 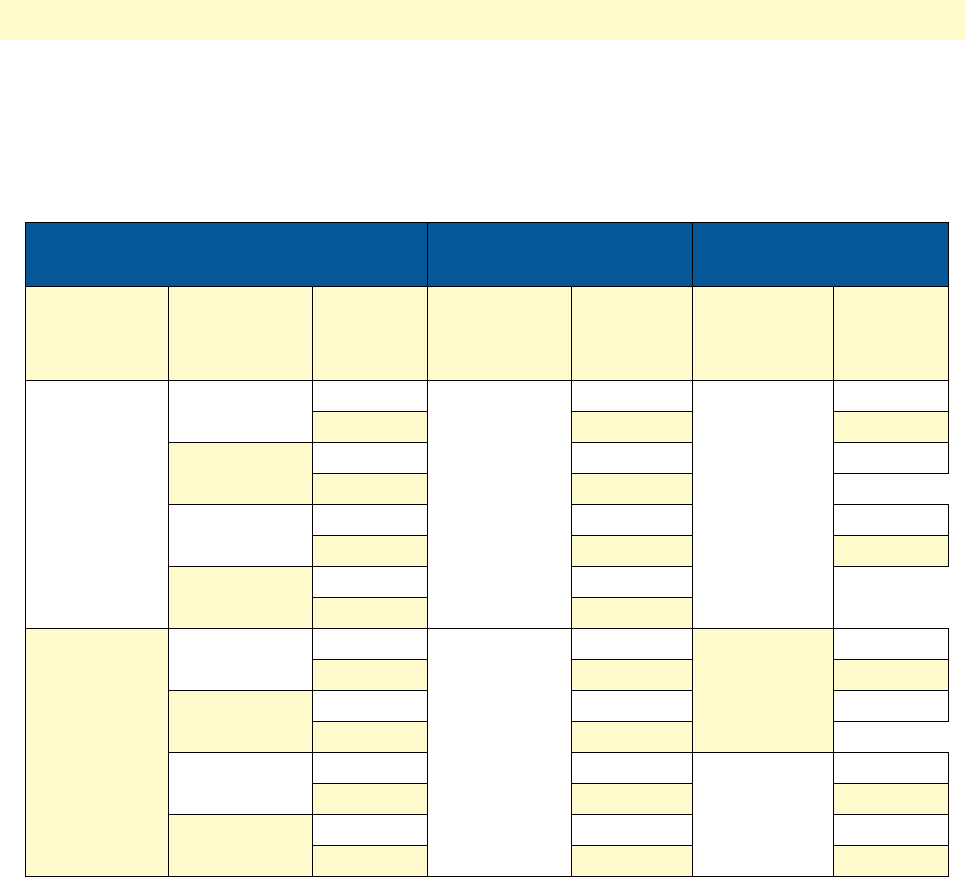 I want to click on table-sub-header-row, so click(x=487, y=333).